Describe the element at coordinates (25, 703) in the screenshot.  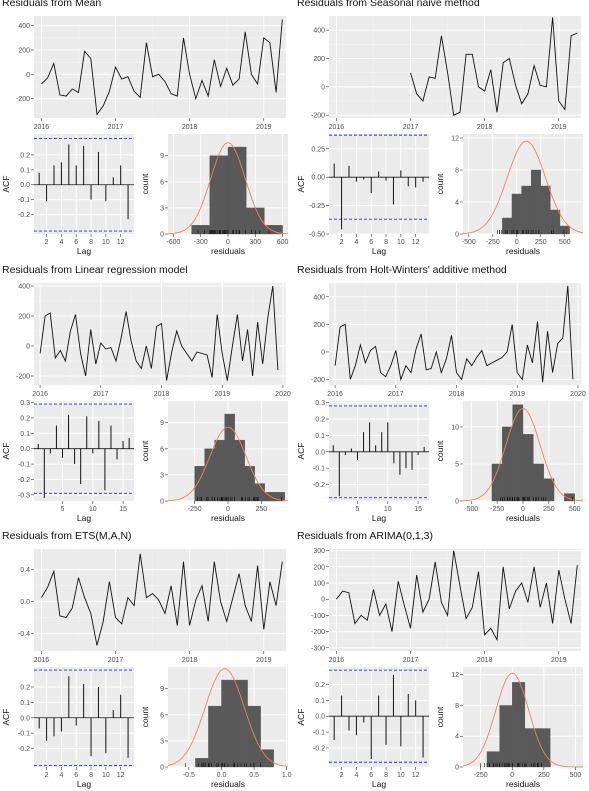
I see `ets-acf-y-tick-label: 0.1` at that location.